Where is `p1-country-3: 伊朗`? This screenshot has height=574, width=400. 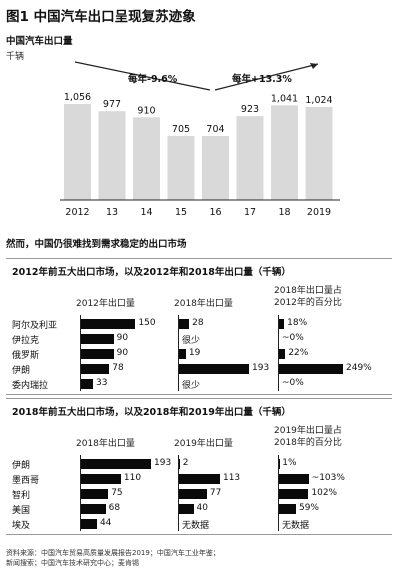
p1-country-3: 伊朗 is located at coordinates (21, 371).